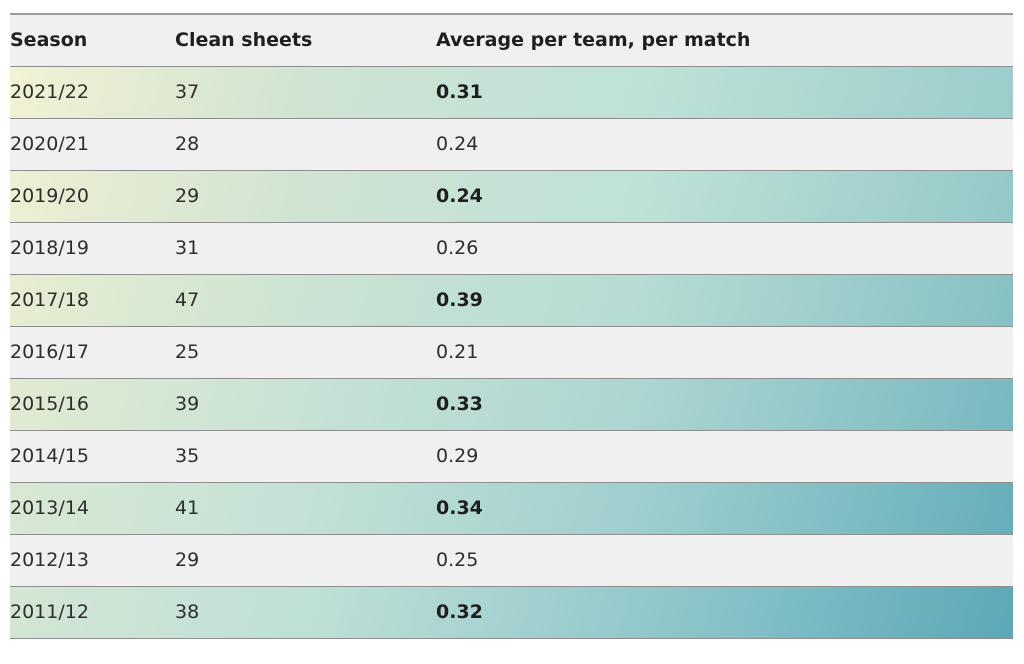 This screenshot has height=664, width=1024. I want to click on season-cell: 2015/16, so click(92, 404).